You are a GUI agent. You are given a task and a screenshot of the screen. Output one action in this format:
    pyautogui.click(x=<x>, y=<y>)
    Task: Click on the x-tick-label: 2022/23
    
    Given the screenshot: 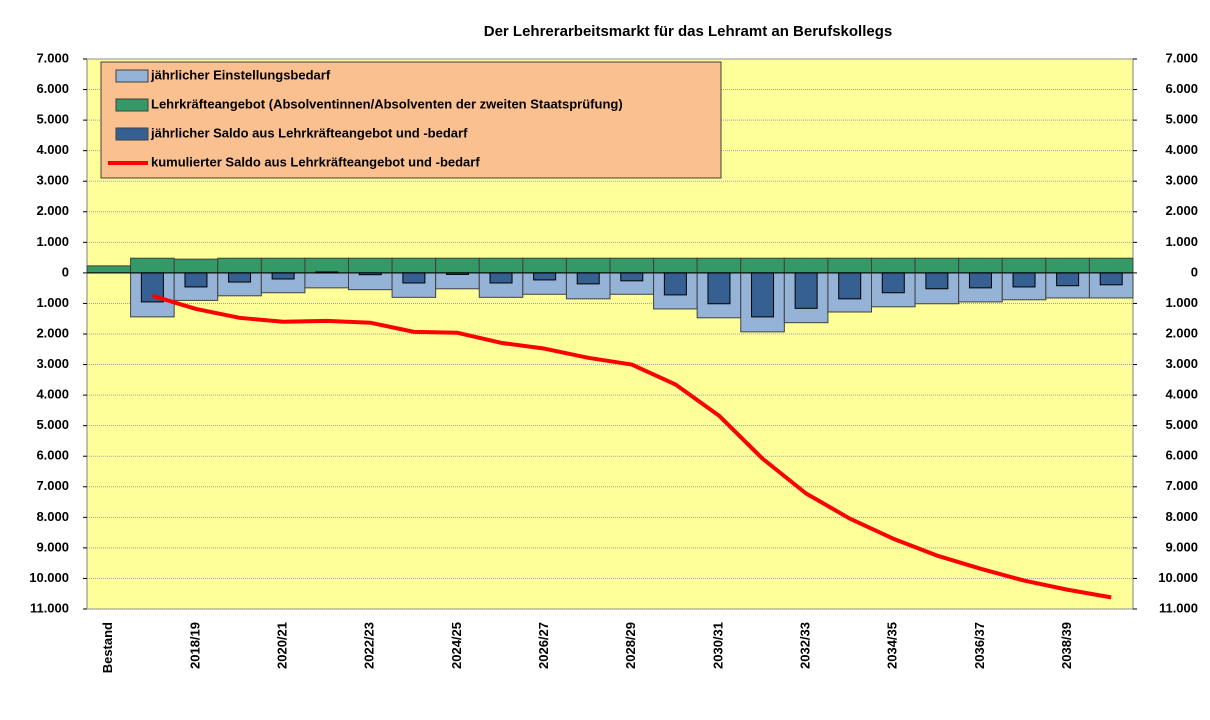 What is the action you would take?
    pyautogui.click(x=369, y=645)
    